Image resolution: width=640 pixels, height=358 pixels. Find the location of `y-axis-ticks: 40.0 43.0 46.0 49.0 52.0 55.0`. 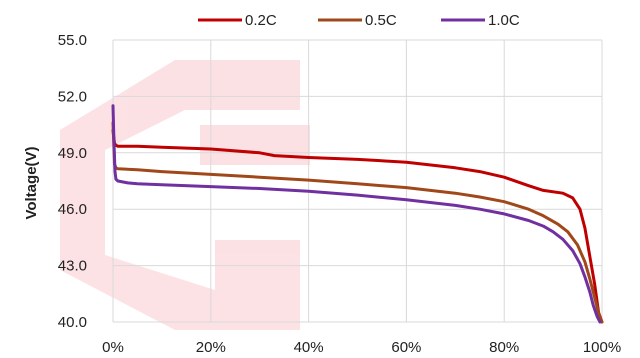

y-axis-ticks: 40.0 43.0 46.0 49.0 52.0 55.0 is located at coordinates (72, 181).